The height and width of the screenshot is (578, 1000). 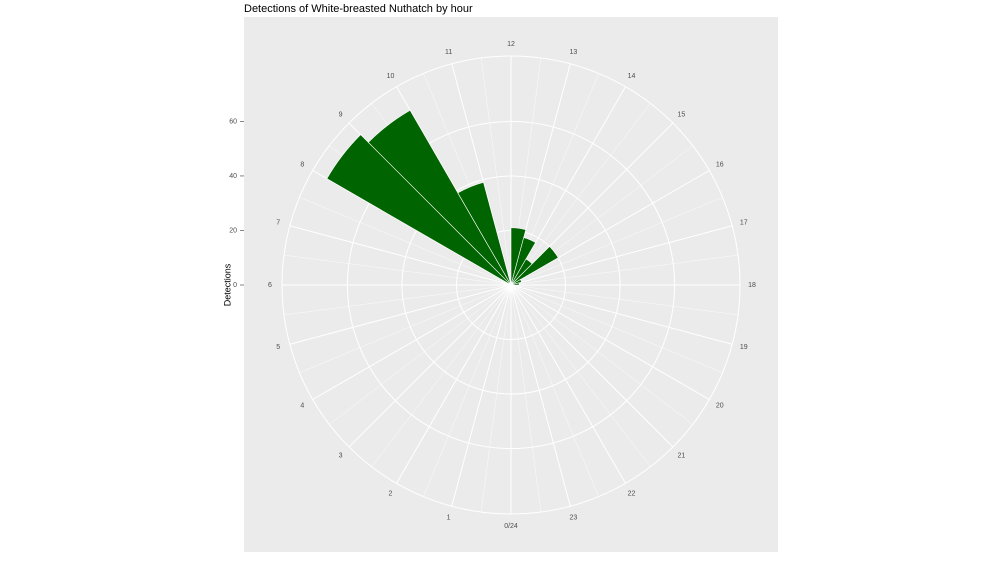 I want to click on angle-label: 0/24, so click(x=511, y=526).